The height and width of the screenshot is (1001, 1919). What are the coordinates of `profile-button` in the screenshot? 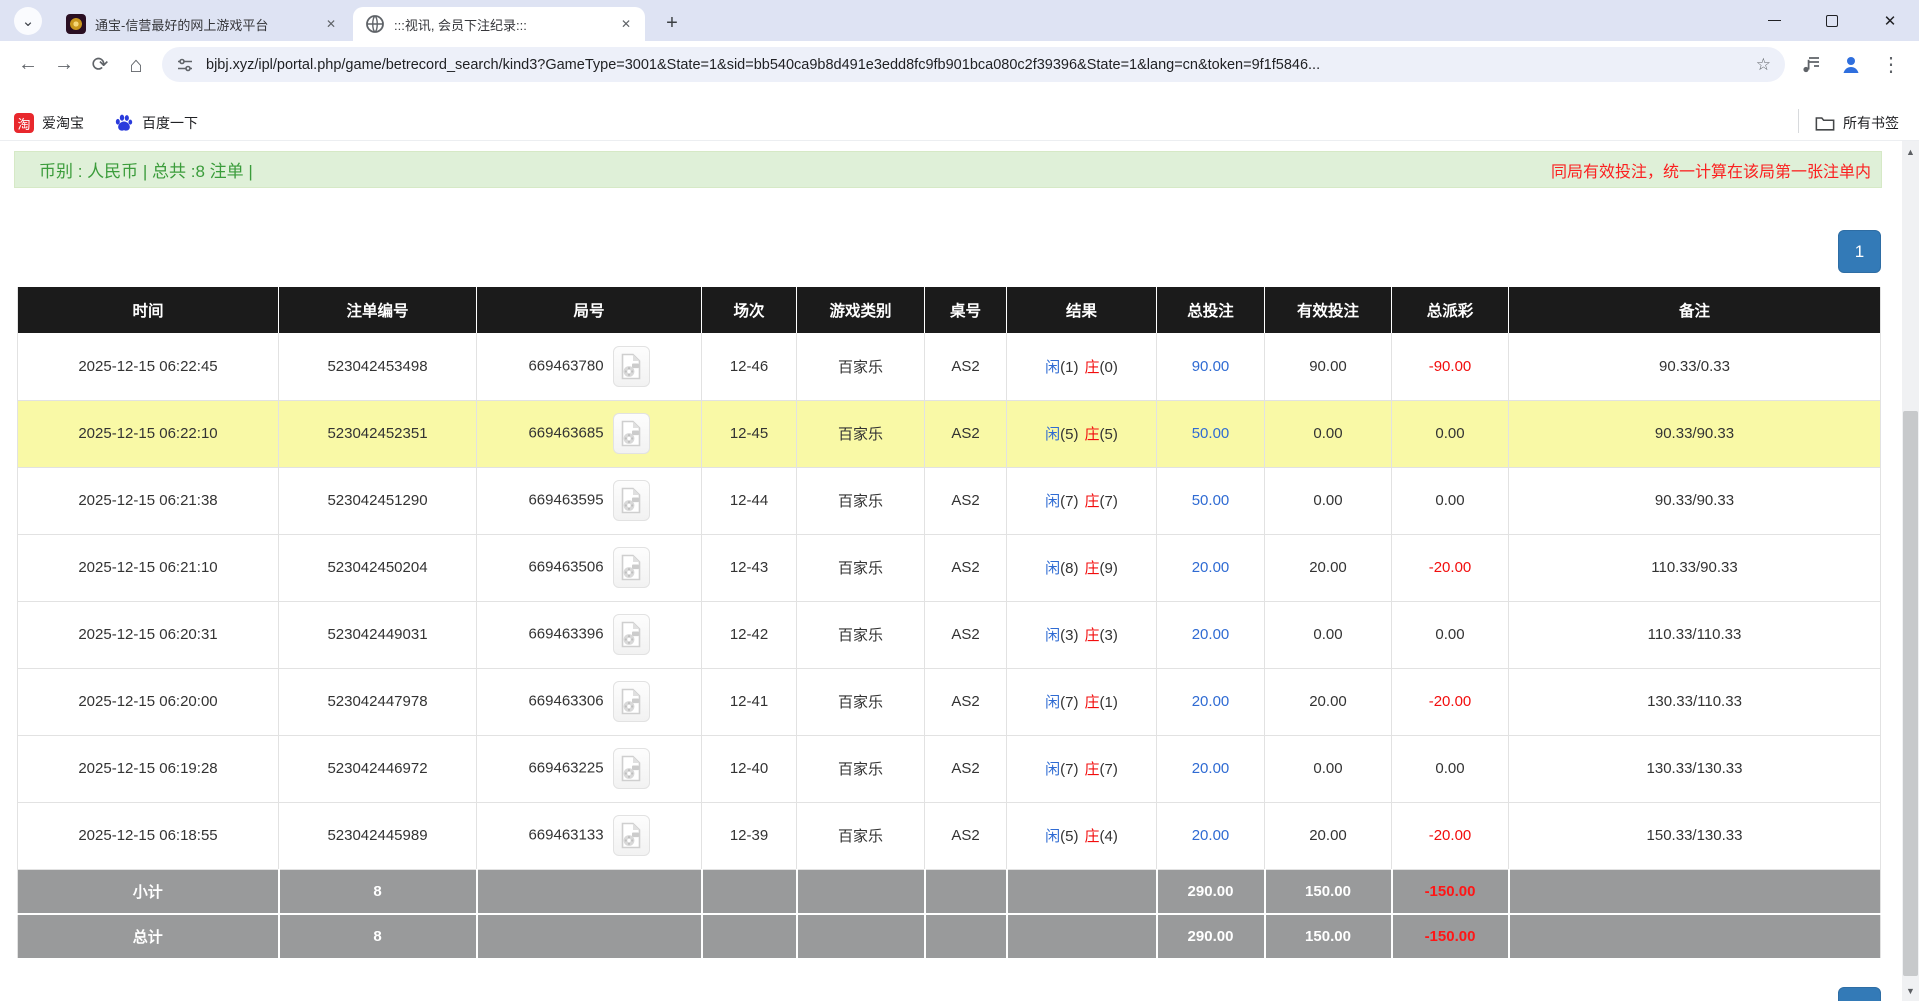 It's located at (1851, 65).